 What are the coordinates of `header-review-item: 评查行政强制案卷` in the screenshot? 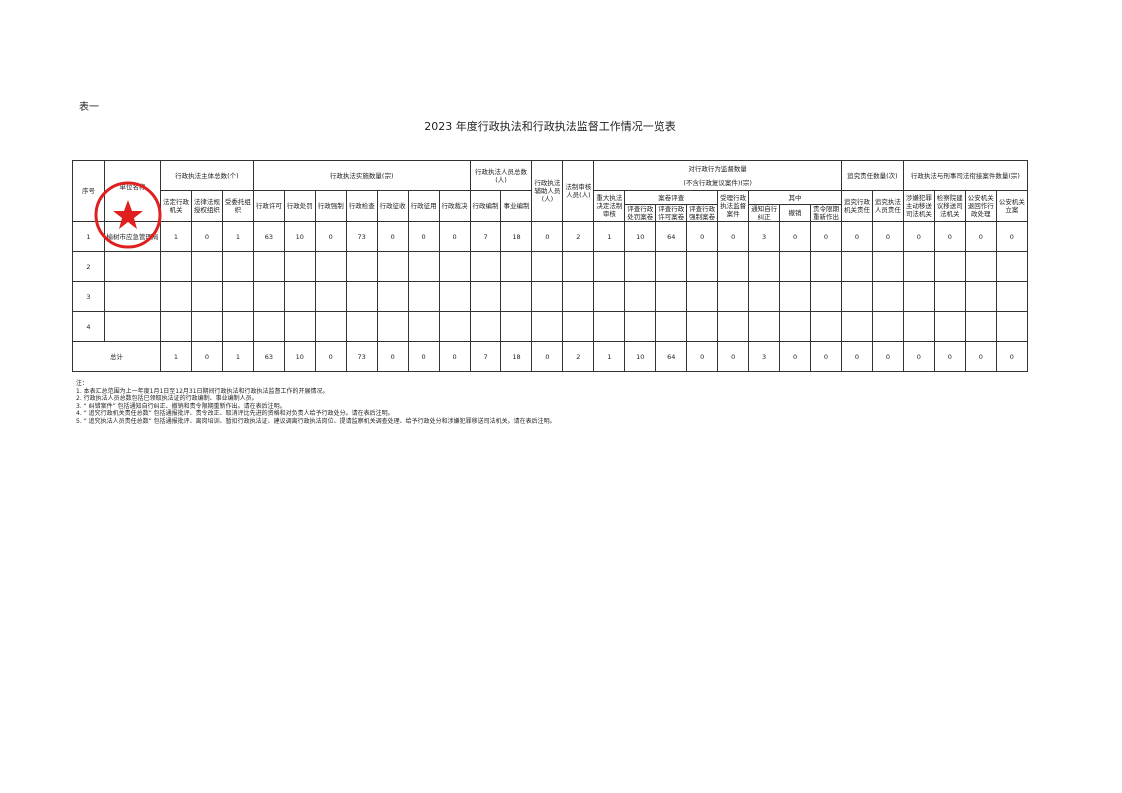 It's located at (702, 213).